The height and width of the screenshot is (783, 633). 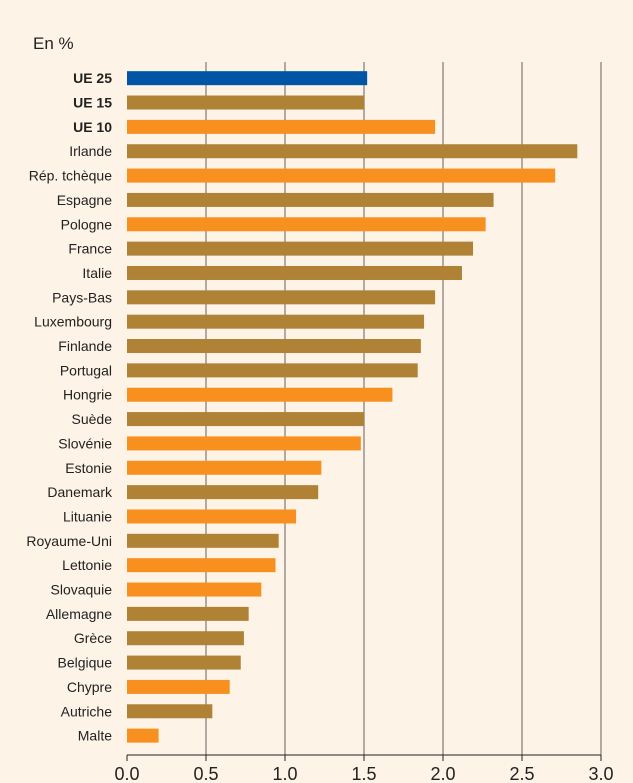 I want to click on category-label: Chypre, so click(x=89, y=687).